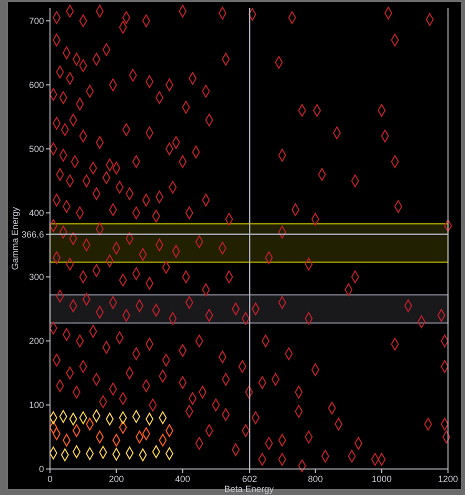 The image size is (465, 495). I want to click on y-tick-label: 200, so click(36, 341).